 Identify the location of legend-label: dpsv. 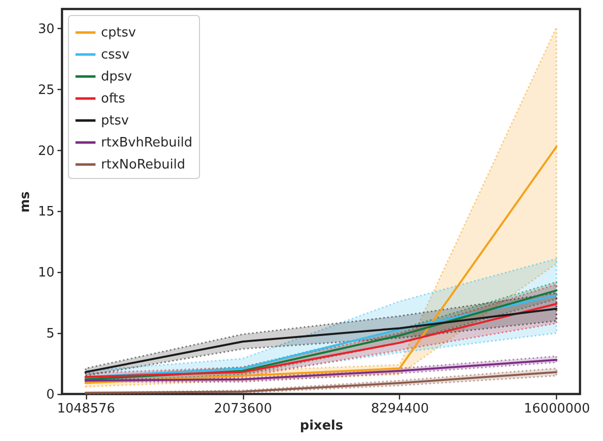
(116, 77).